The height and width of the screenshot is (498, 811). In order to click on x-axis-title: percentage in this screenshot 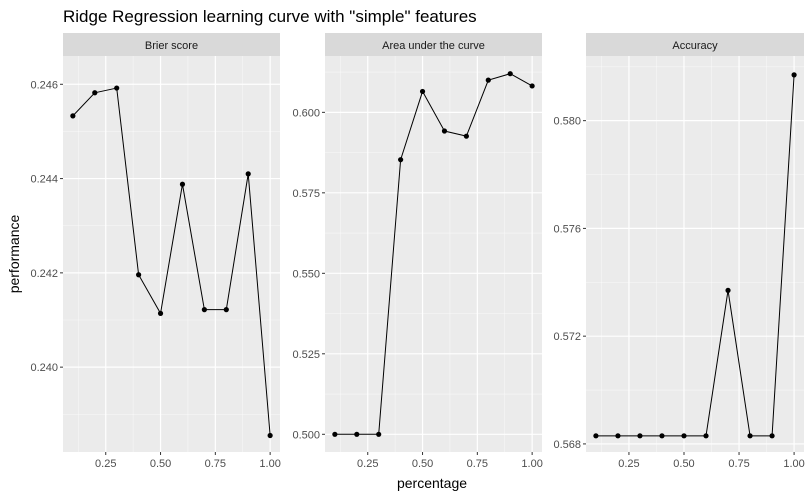, I will do `click(432, 483)`.